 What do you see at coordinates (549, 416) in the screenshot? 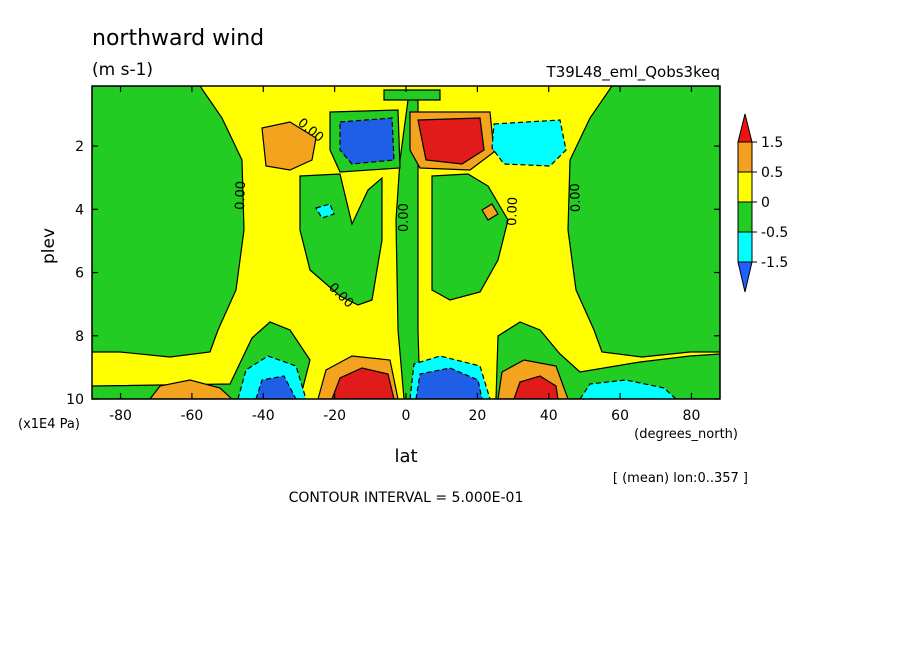
I see `x-tick-label: 40` at bounding box center [549, 416].